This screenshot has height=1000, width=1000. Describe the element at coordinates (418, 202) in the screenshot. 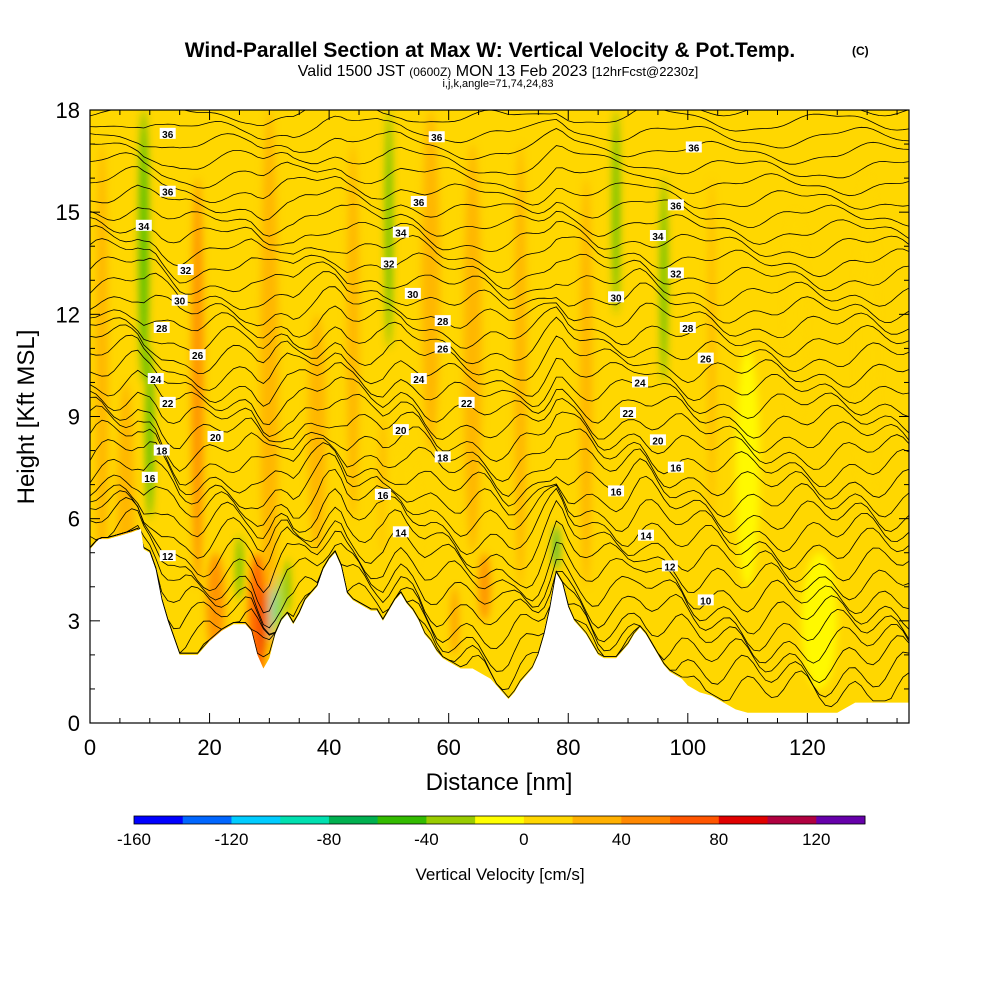

I see `contour-label-4: 36` at that location.